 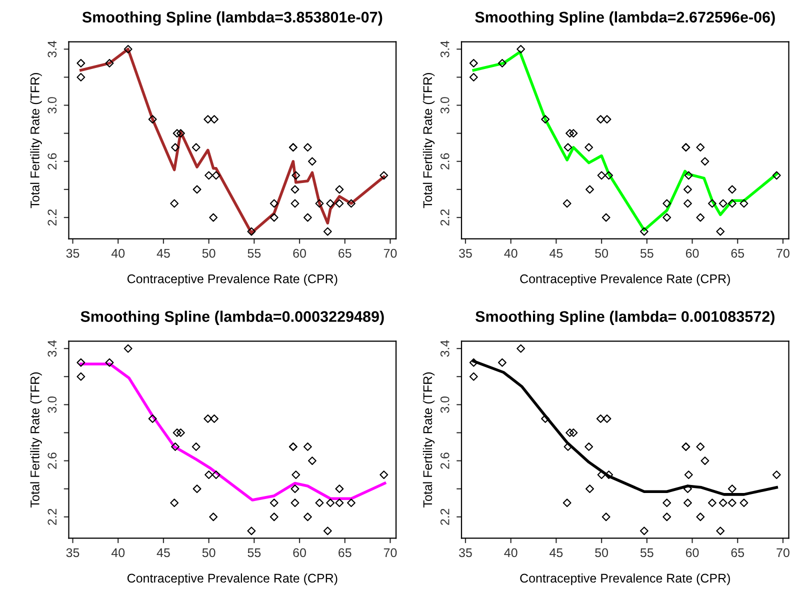 I want to click on chart-title: Smoothing Spline (lambda=3.853801e-07), so click(x=232, y=18).